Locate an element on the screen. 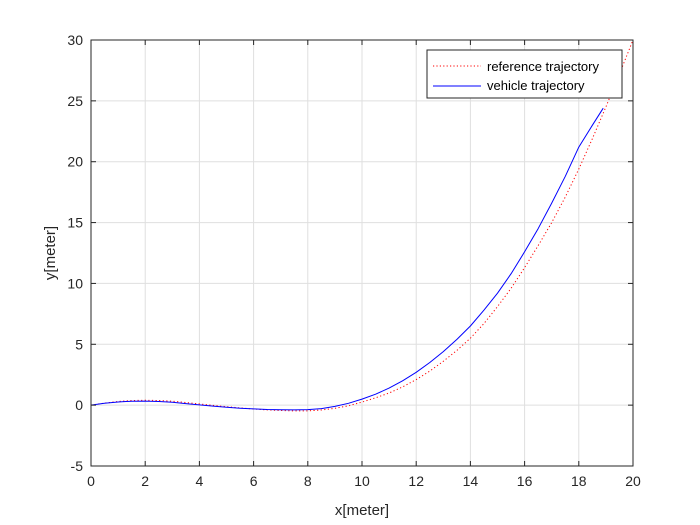  y-tick-label: 5 is located at coordinates (79, 344).